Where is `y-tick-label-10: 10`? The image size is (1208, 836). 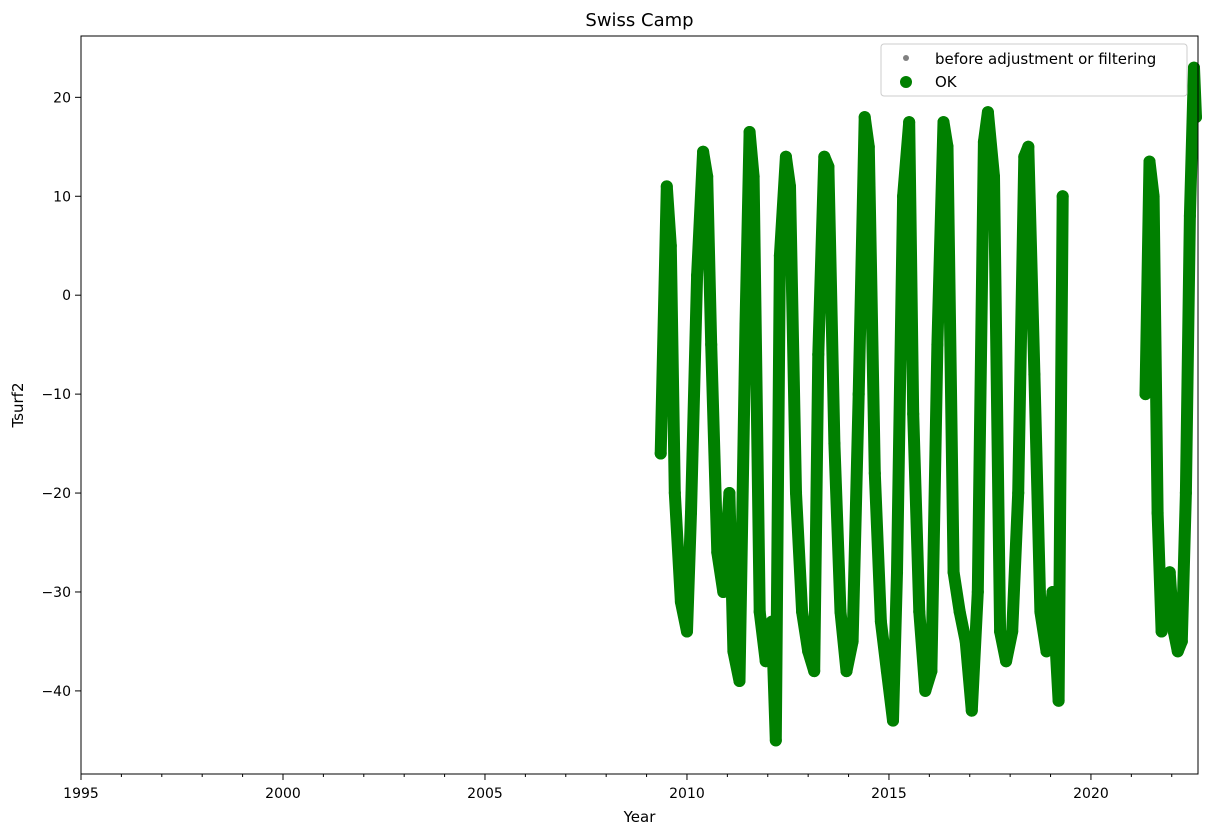 y-tick-label-10: 10 is located at coordinates (62, 197).